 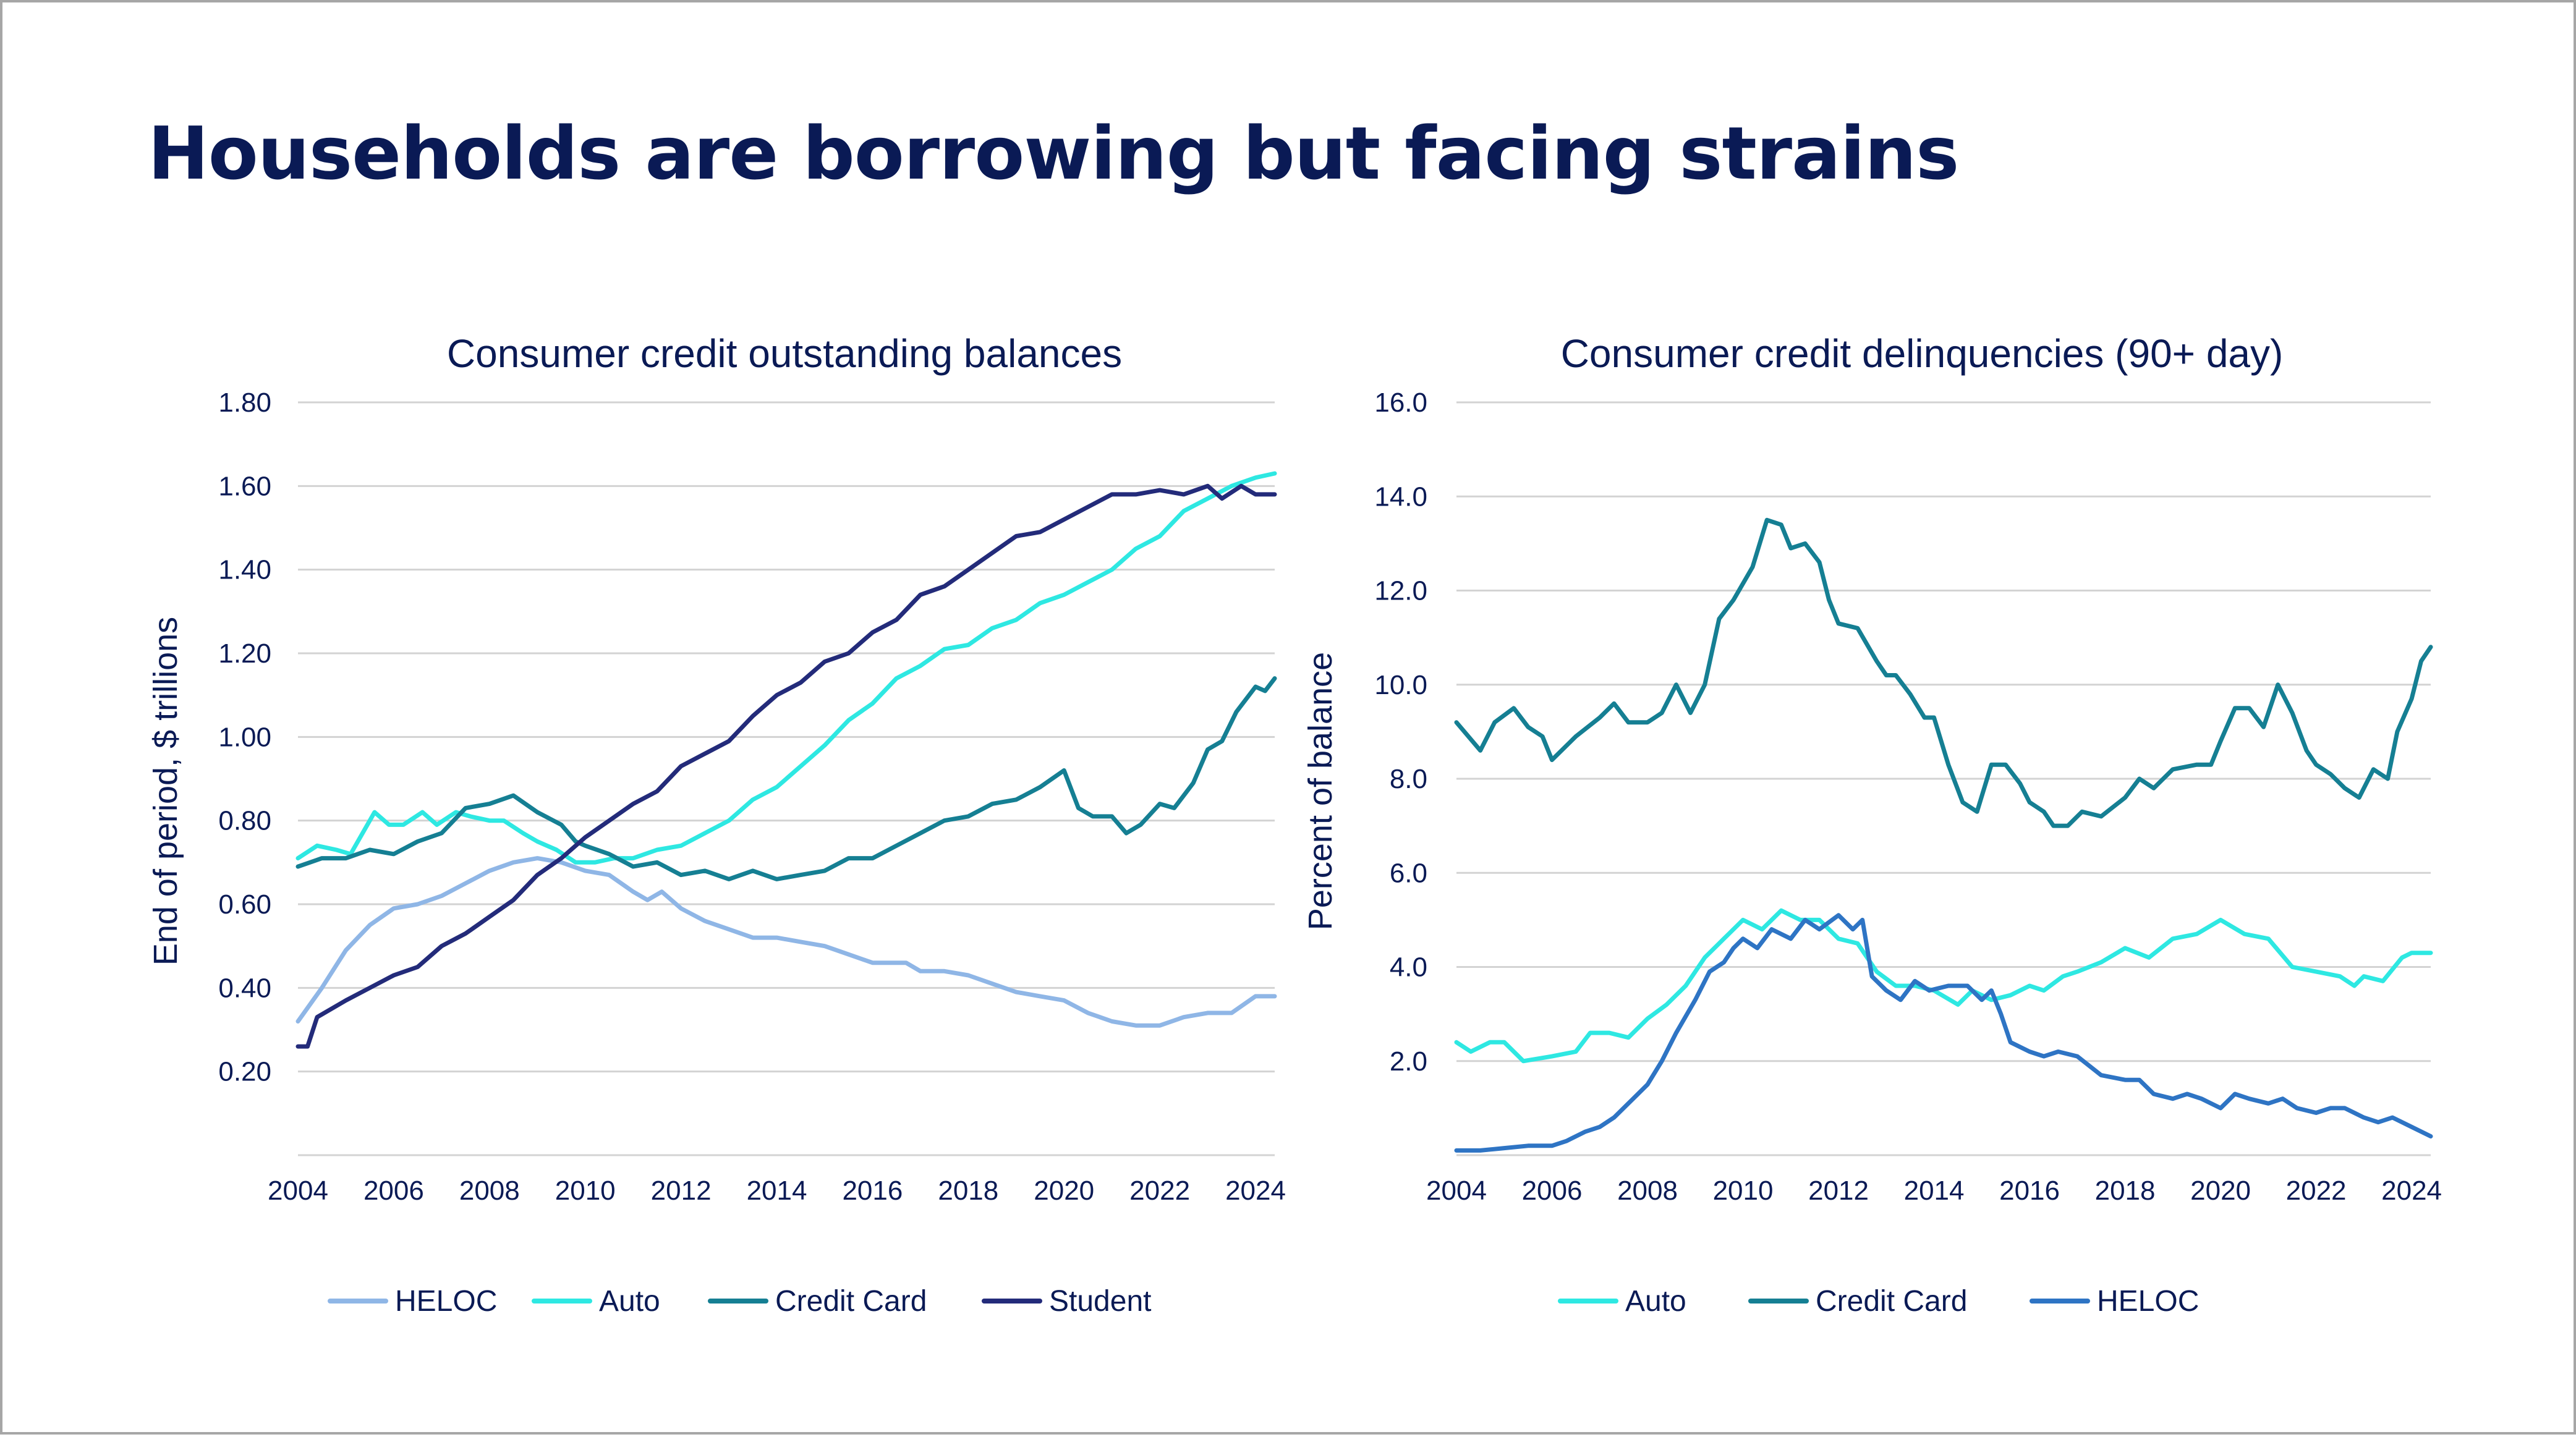 I want to click on delinquencies-y-tick-label: 6.0, so click(x=1408, y=873).